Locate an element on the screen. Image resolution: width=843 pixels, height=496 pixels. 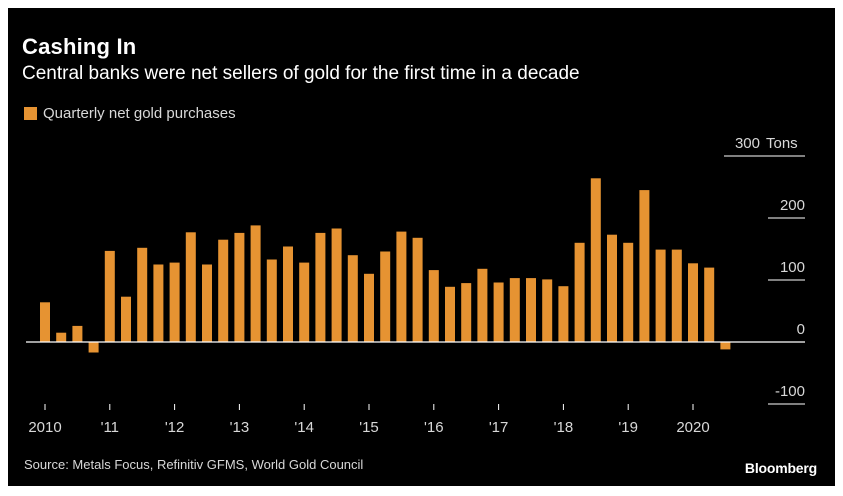
bar-2017-q1 is located at coordinates (498, 312).